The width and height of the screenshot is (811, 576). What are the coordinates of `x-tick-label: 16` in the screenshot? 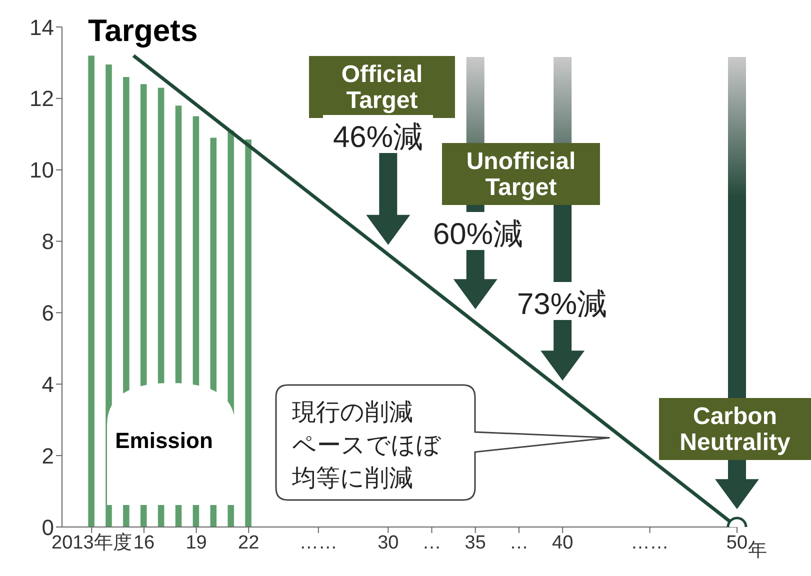 It's located at (144, 543).